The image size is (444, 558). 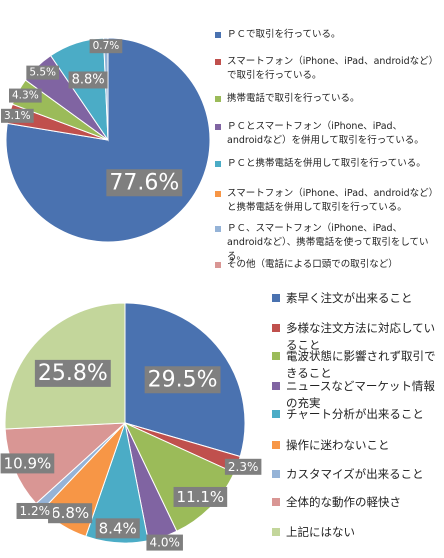 I want to click on legend-item: カスタマイズが出来ること, so click(x=356, y=474).